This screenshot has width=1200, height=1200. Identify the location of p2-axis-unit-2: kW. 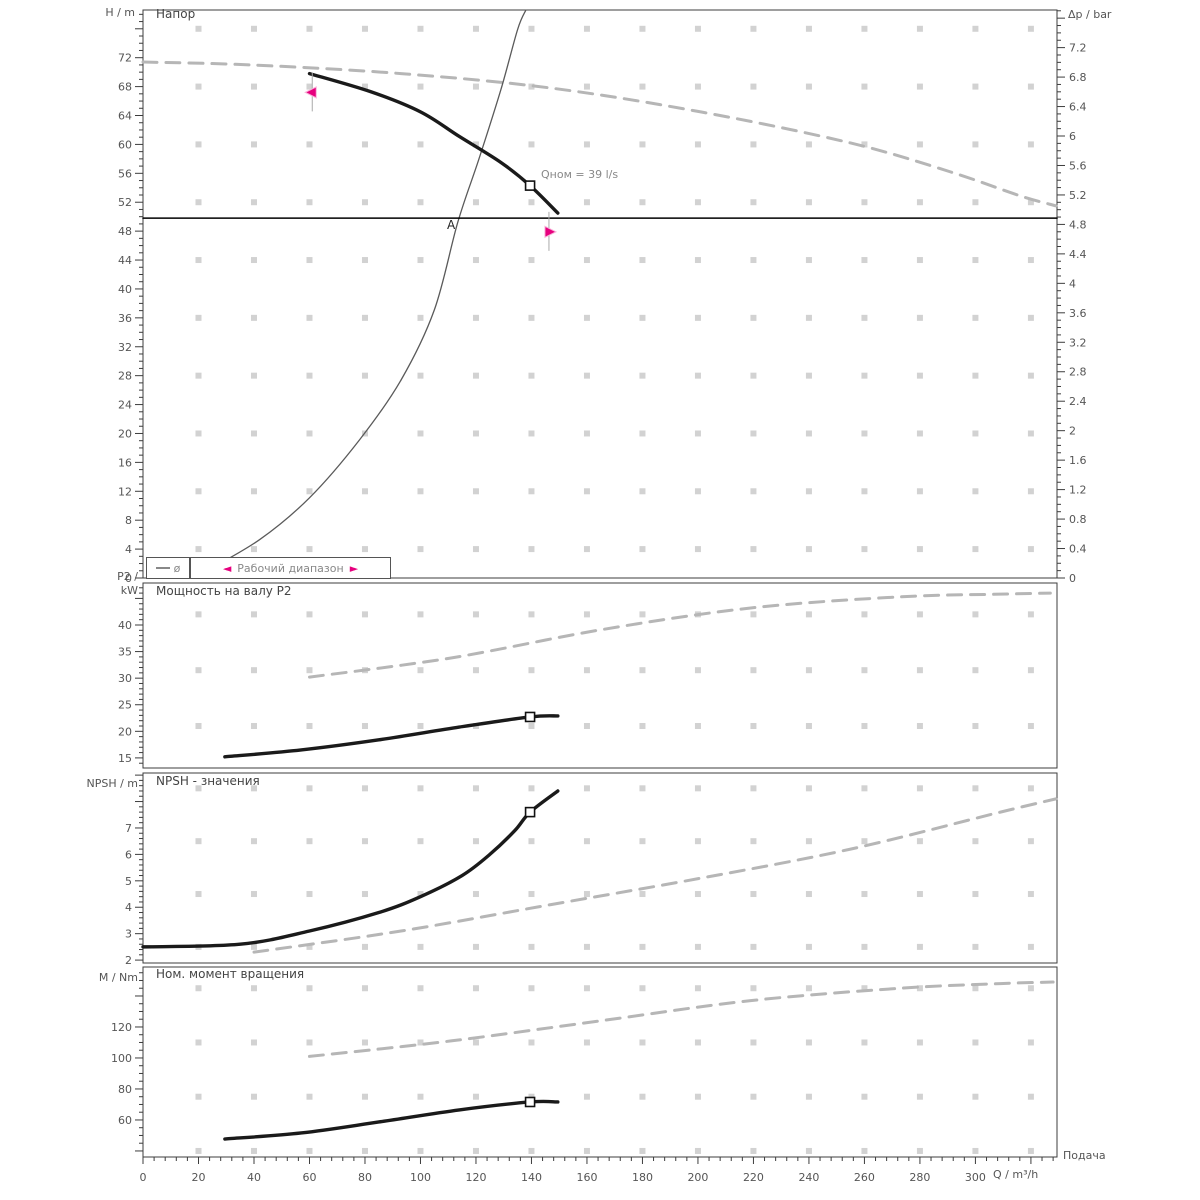
(129, 590).